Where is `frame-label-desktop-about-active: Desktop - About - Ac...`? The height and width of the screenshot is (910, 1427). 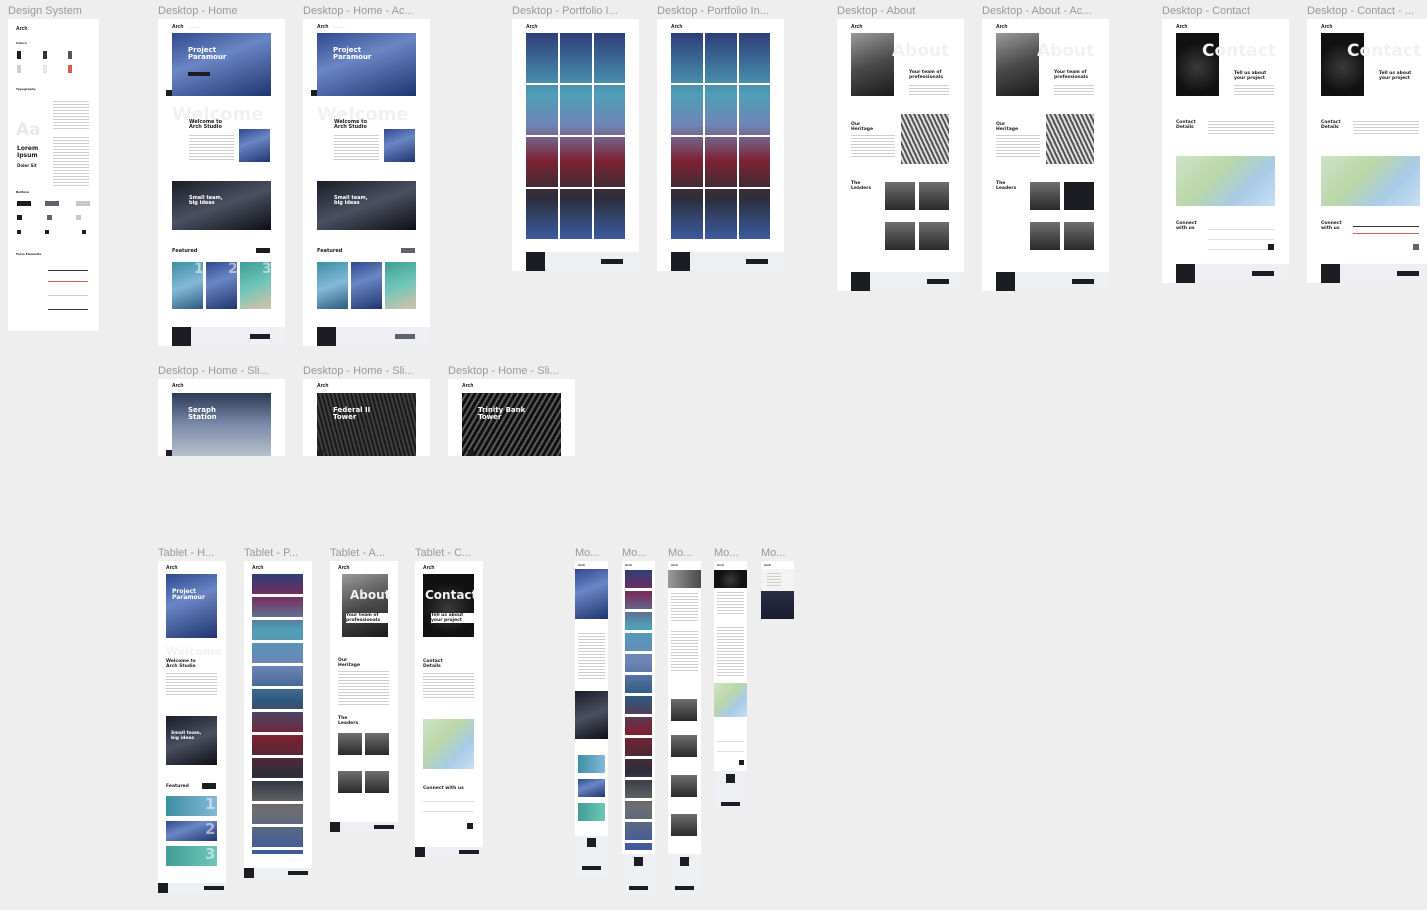
frame-label-desktop-about-active: Desktop - About - Ac... is located at coordinates (1037, 11).